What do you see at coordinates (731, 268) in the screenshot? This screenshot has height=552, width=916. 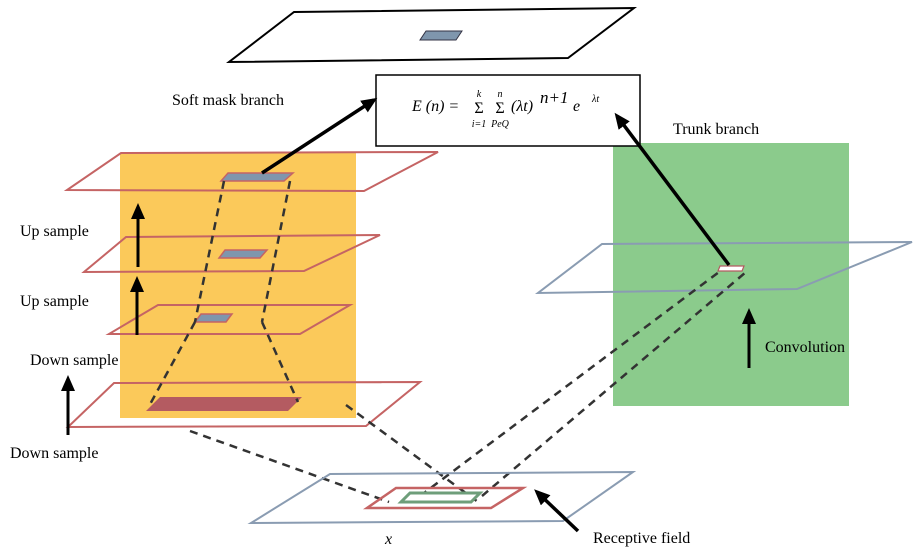 I see `trunk-plane-patch` at bounding box center [731, 268].